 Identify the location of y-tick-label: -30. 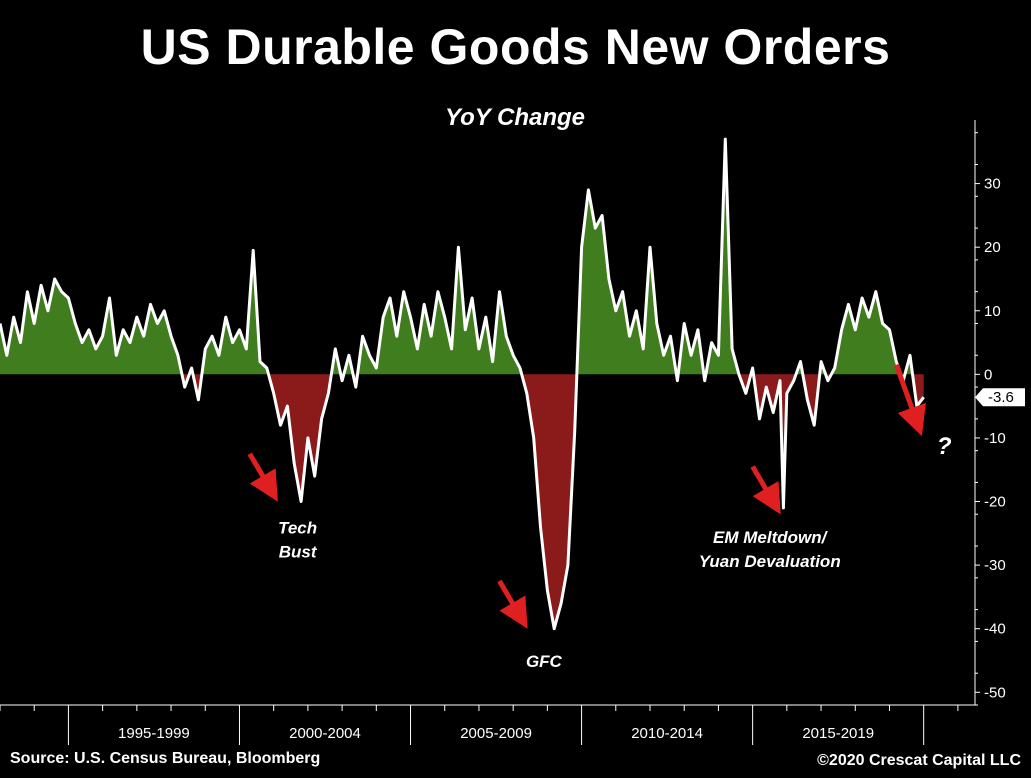
(995, 565).